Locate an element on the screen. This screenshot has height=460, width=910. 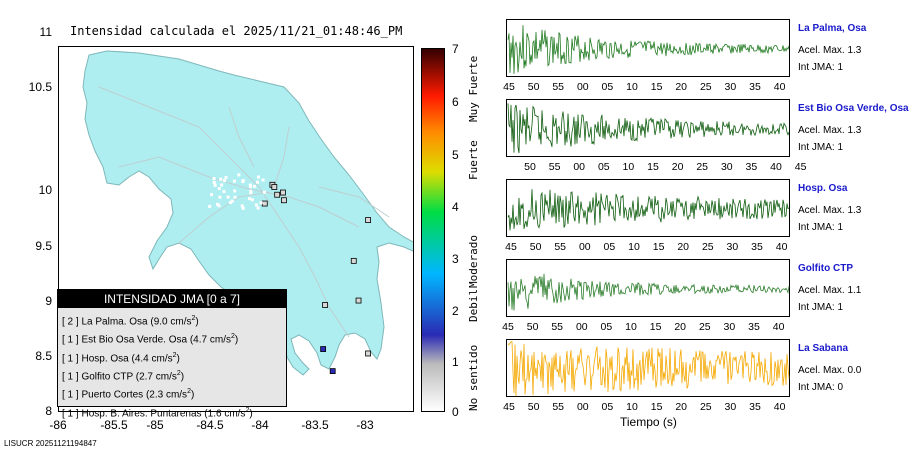
y-tick: 11 is located at coordinates (45, 32).